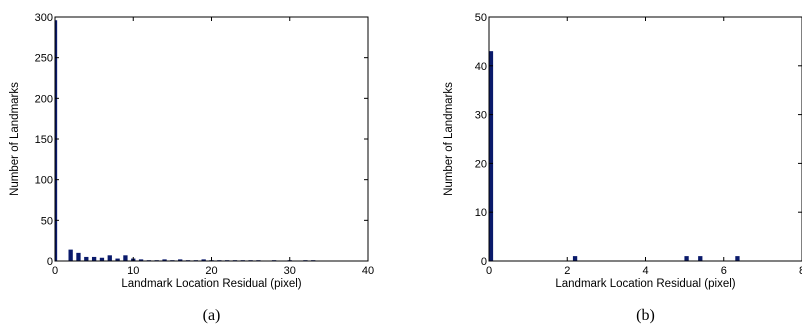  I want to click on chart-caption: (b), so click(645, 315).